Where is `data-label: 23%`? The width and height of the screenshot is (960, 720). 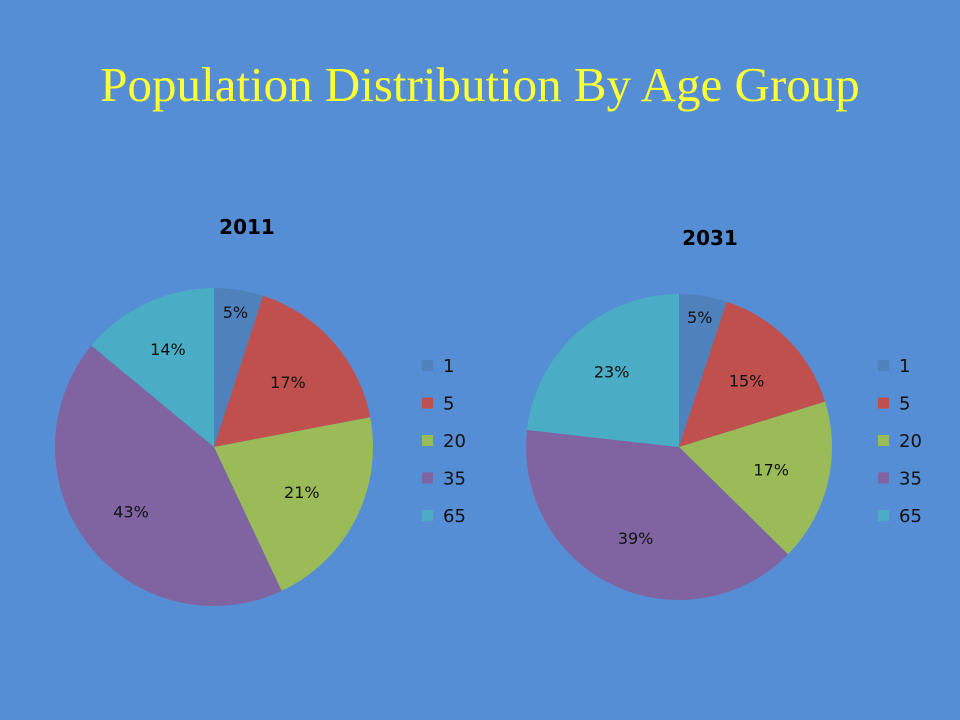
data-label: 23% is located at coordinates (612, 372).